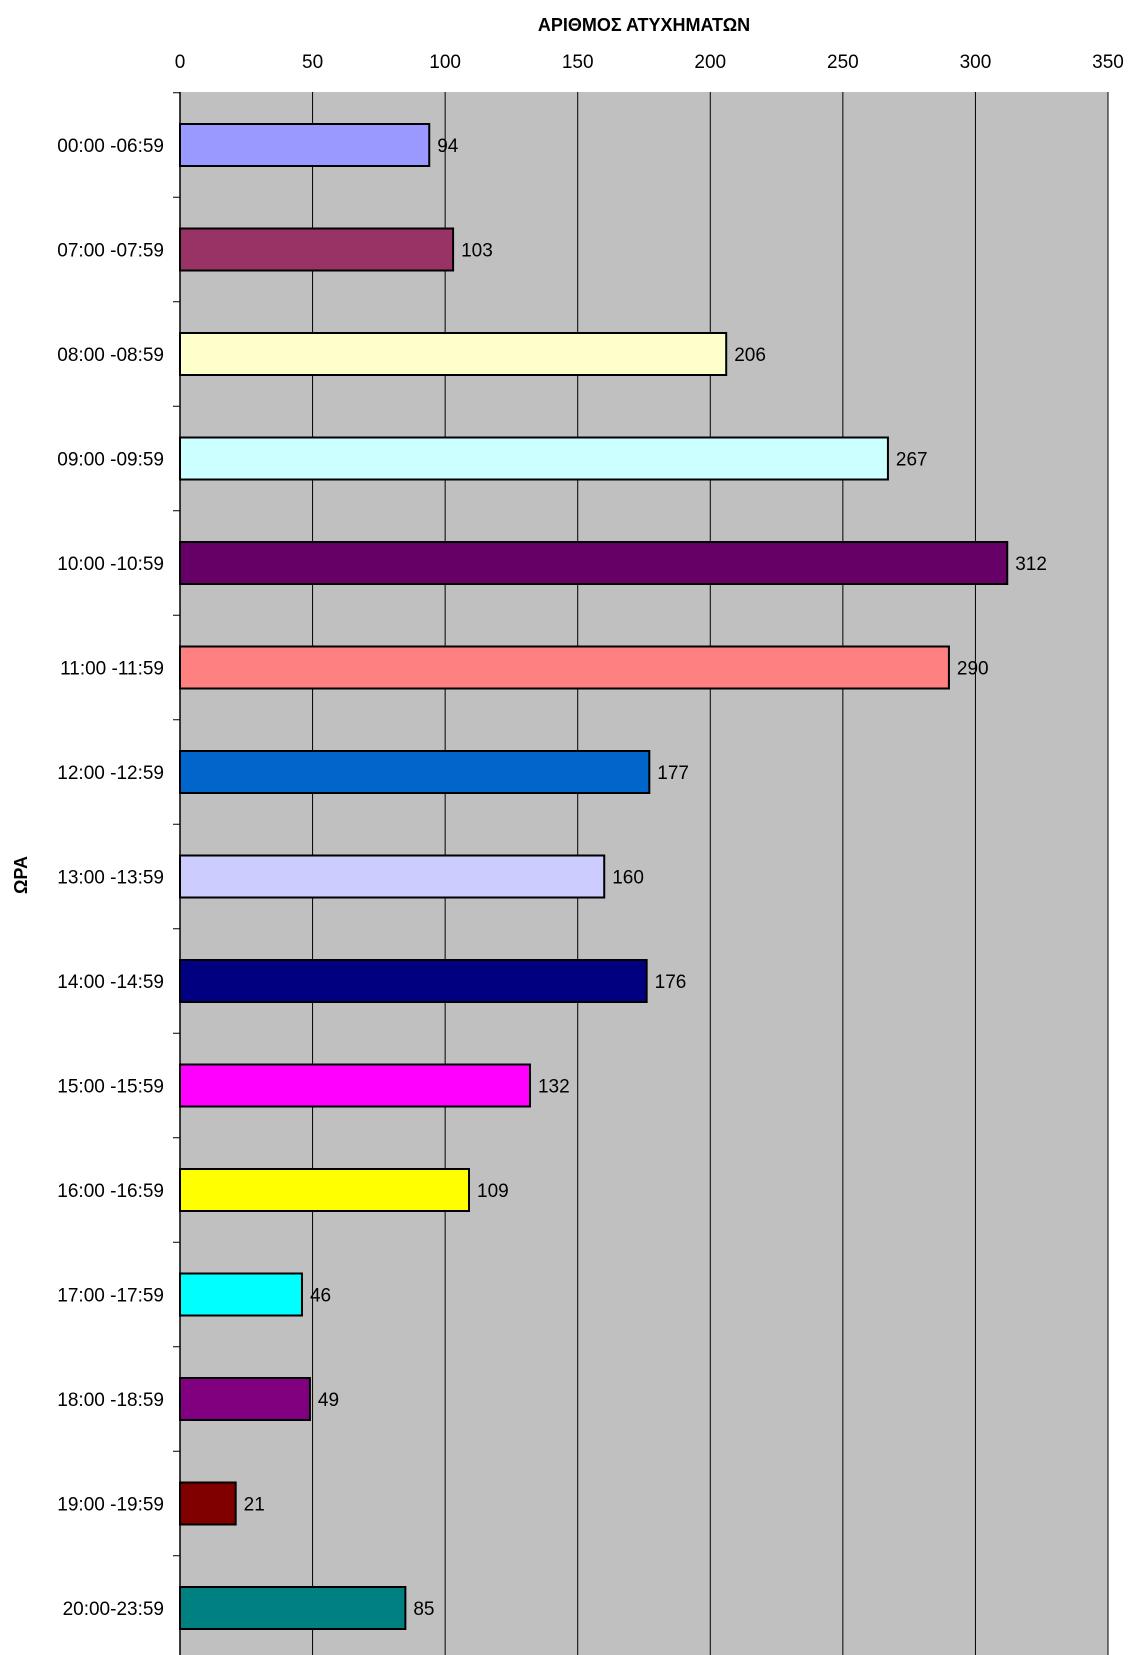 This screenshot has width=1132, height=1655. I want to click on y-axis-title: ΩΡΑ, so click(21, 875).